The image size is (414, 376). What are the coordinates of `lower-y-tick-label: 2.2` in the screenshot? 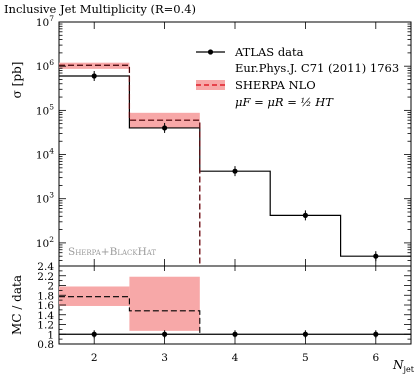 It's located at (45, 277).